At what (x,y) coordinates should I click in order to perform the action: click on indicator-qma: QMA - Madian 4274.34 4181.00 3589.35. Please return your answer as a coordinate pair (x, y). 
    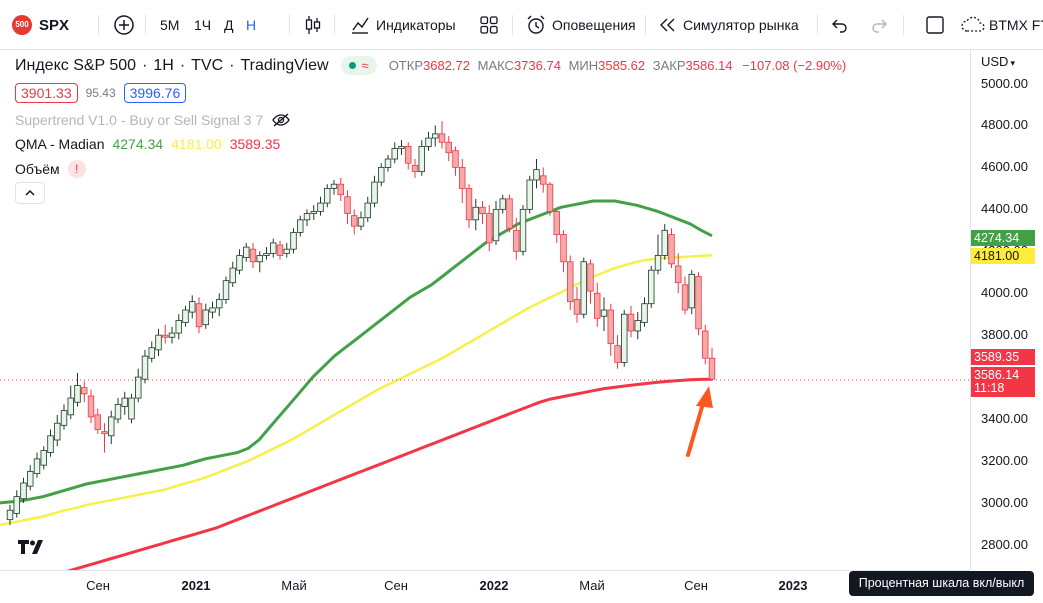
    Looking at the image, I should click on (147, 144).